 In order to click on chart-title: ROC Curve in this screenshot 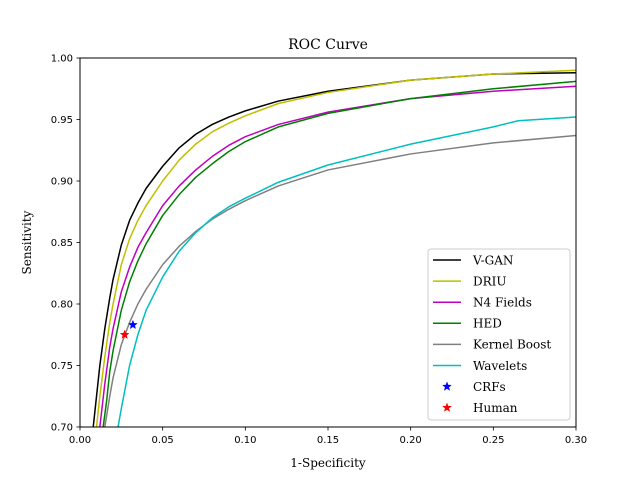, I will do `click(328, 45)`.